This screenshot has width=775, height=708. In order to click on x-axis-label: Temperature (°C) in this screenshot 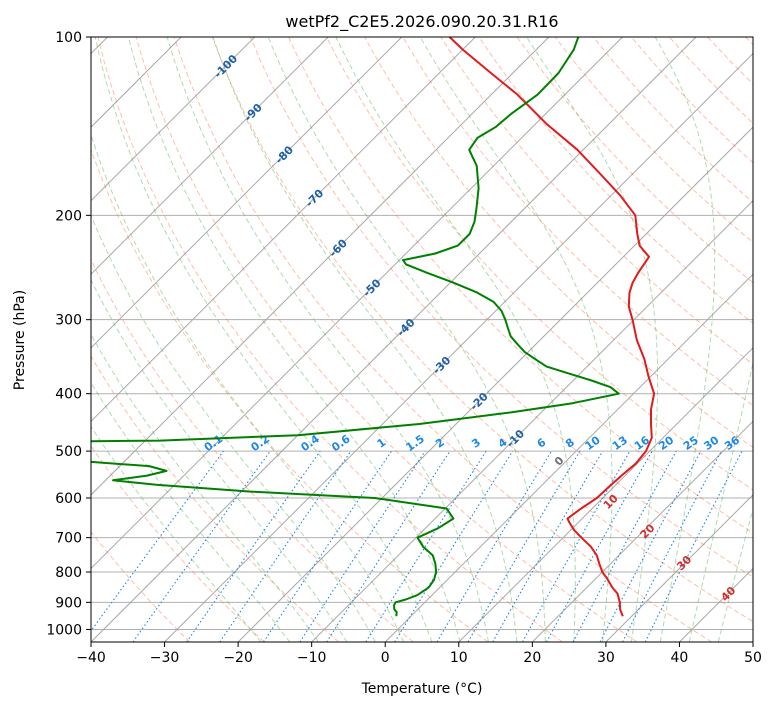, I will do `click(422, 689)`.